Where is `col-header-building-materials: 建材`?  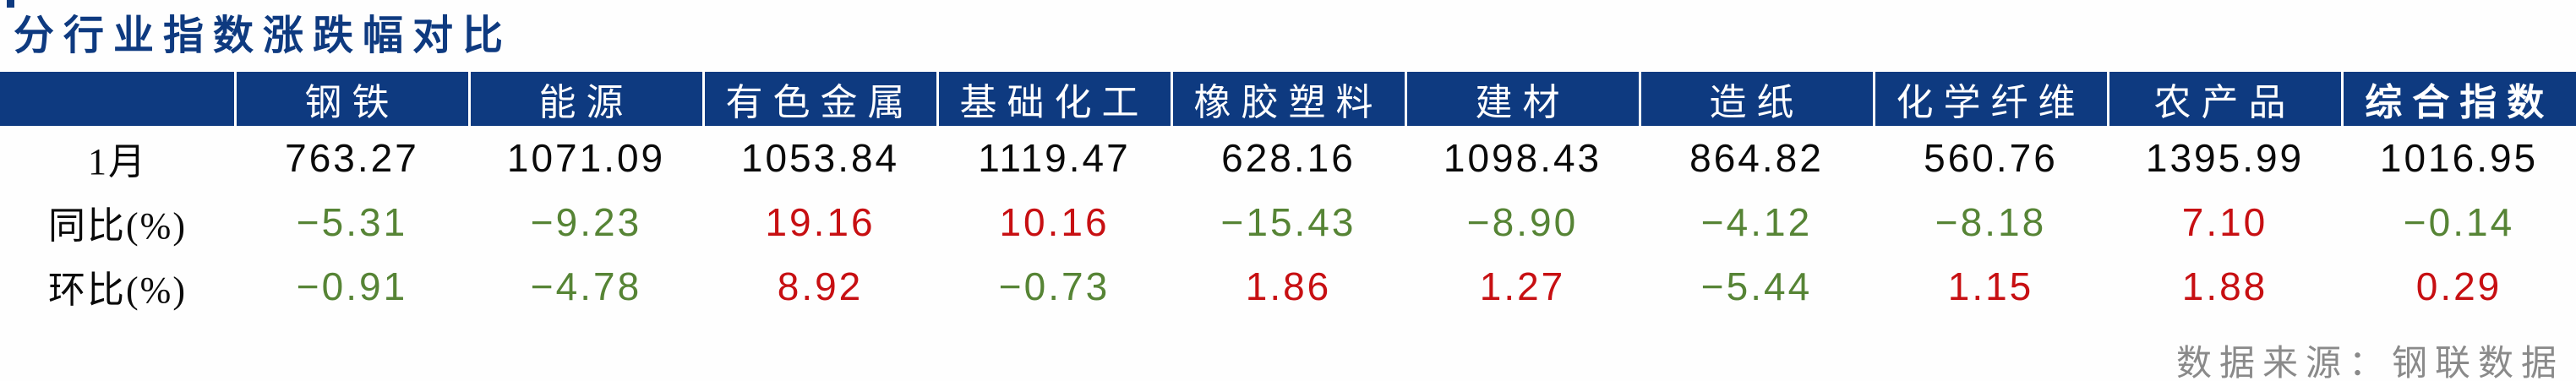
col-header-building-materials: 建材 is located at coordinates (1523, 99).